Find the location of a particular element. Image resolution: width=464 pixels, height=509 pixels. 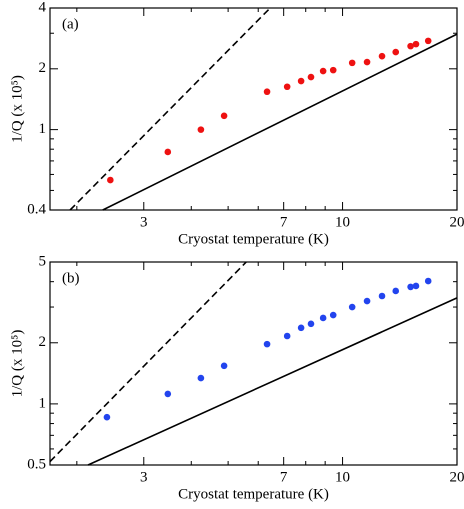

panel-label: (a) is located at coordinates (70, 24).